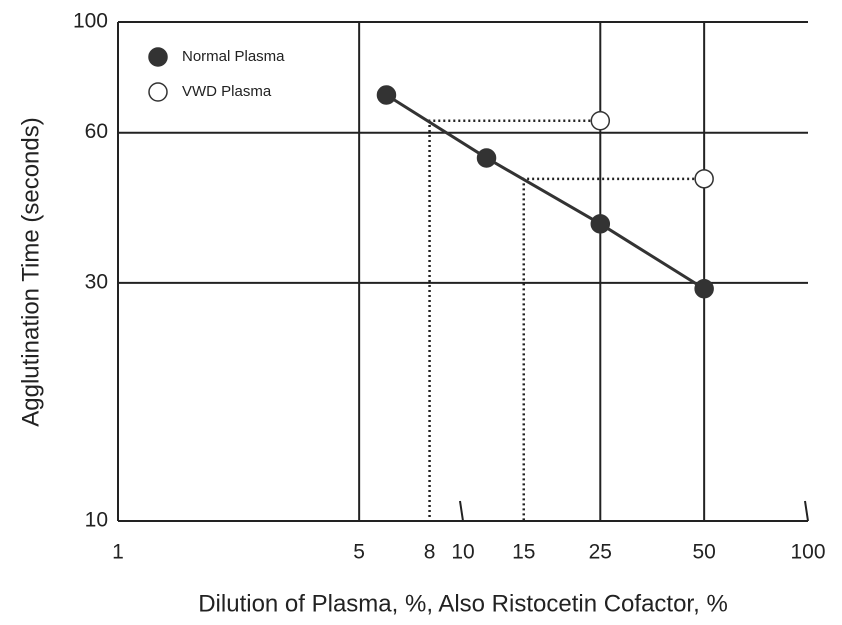  I want to click on series-line, so click(545, 192).